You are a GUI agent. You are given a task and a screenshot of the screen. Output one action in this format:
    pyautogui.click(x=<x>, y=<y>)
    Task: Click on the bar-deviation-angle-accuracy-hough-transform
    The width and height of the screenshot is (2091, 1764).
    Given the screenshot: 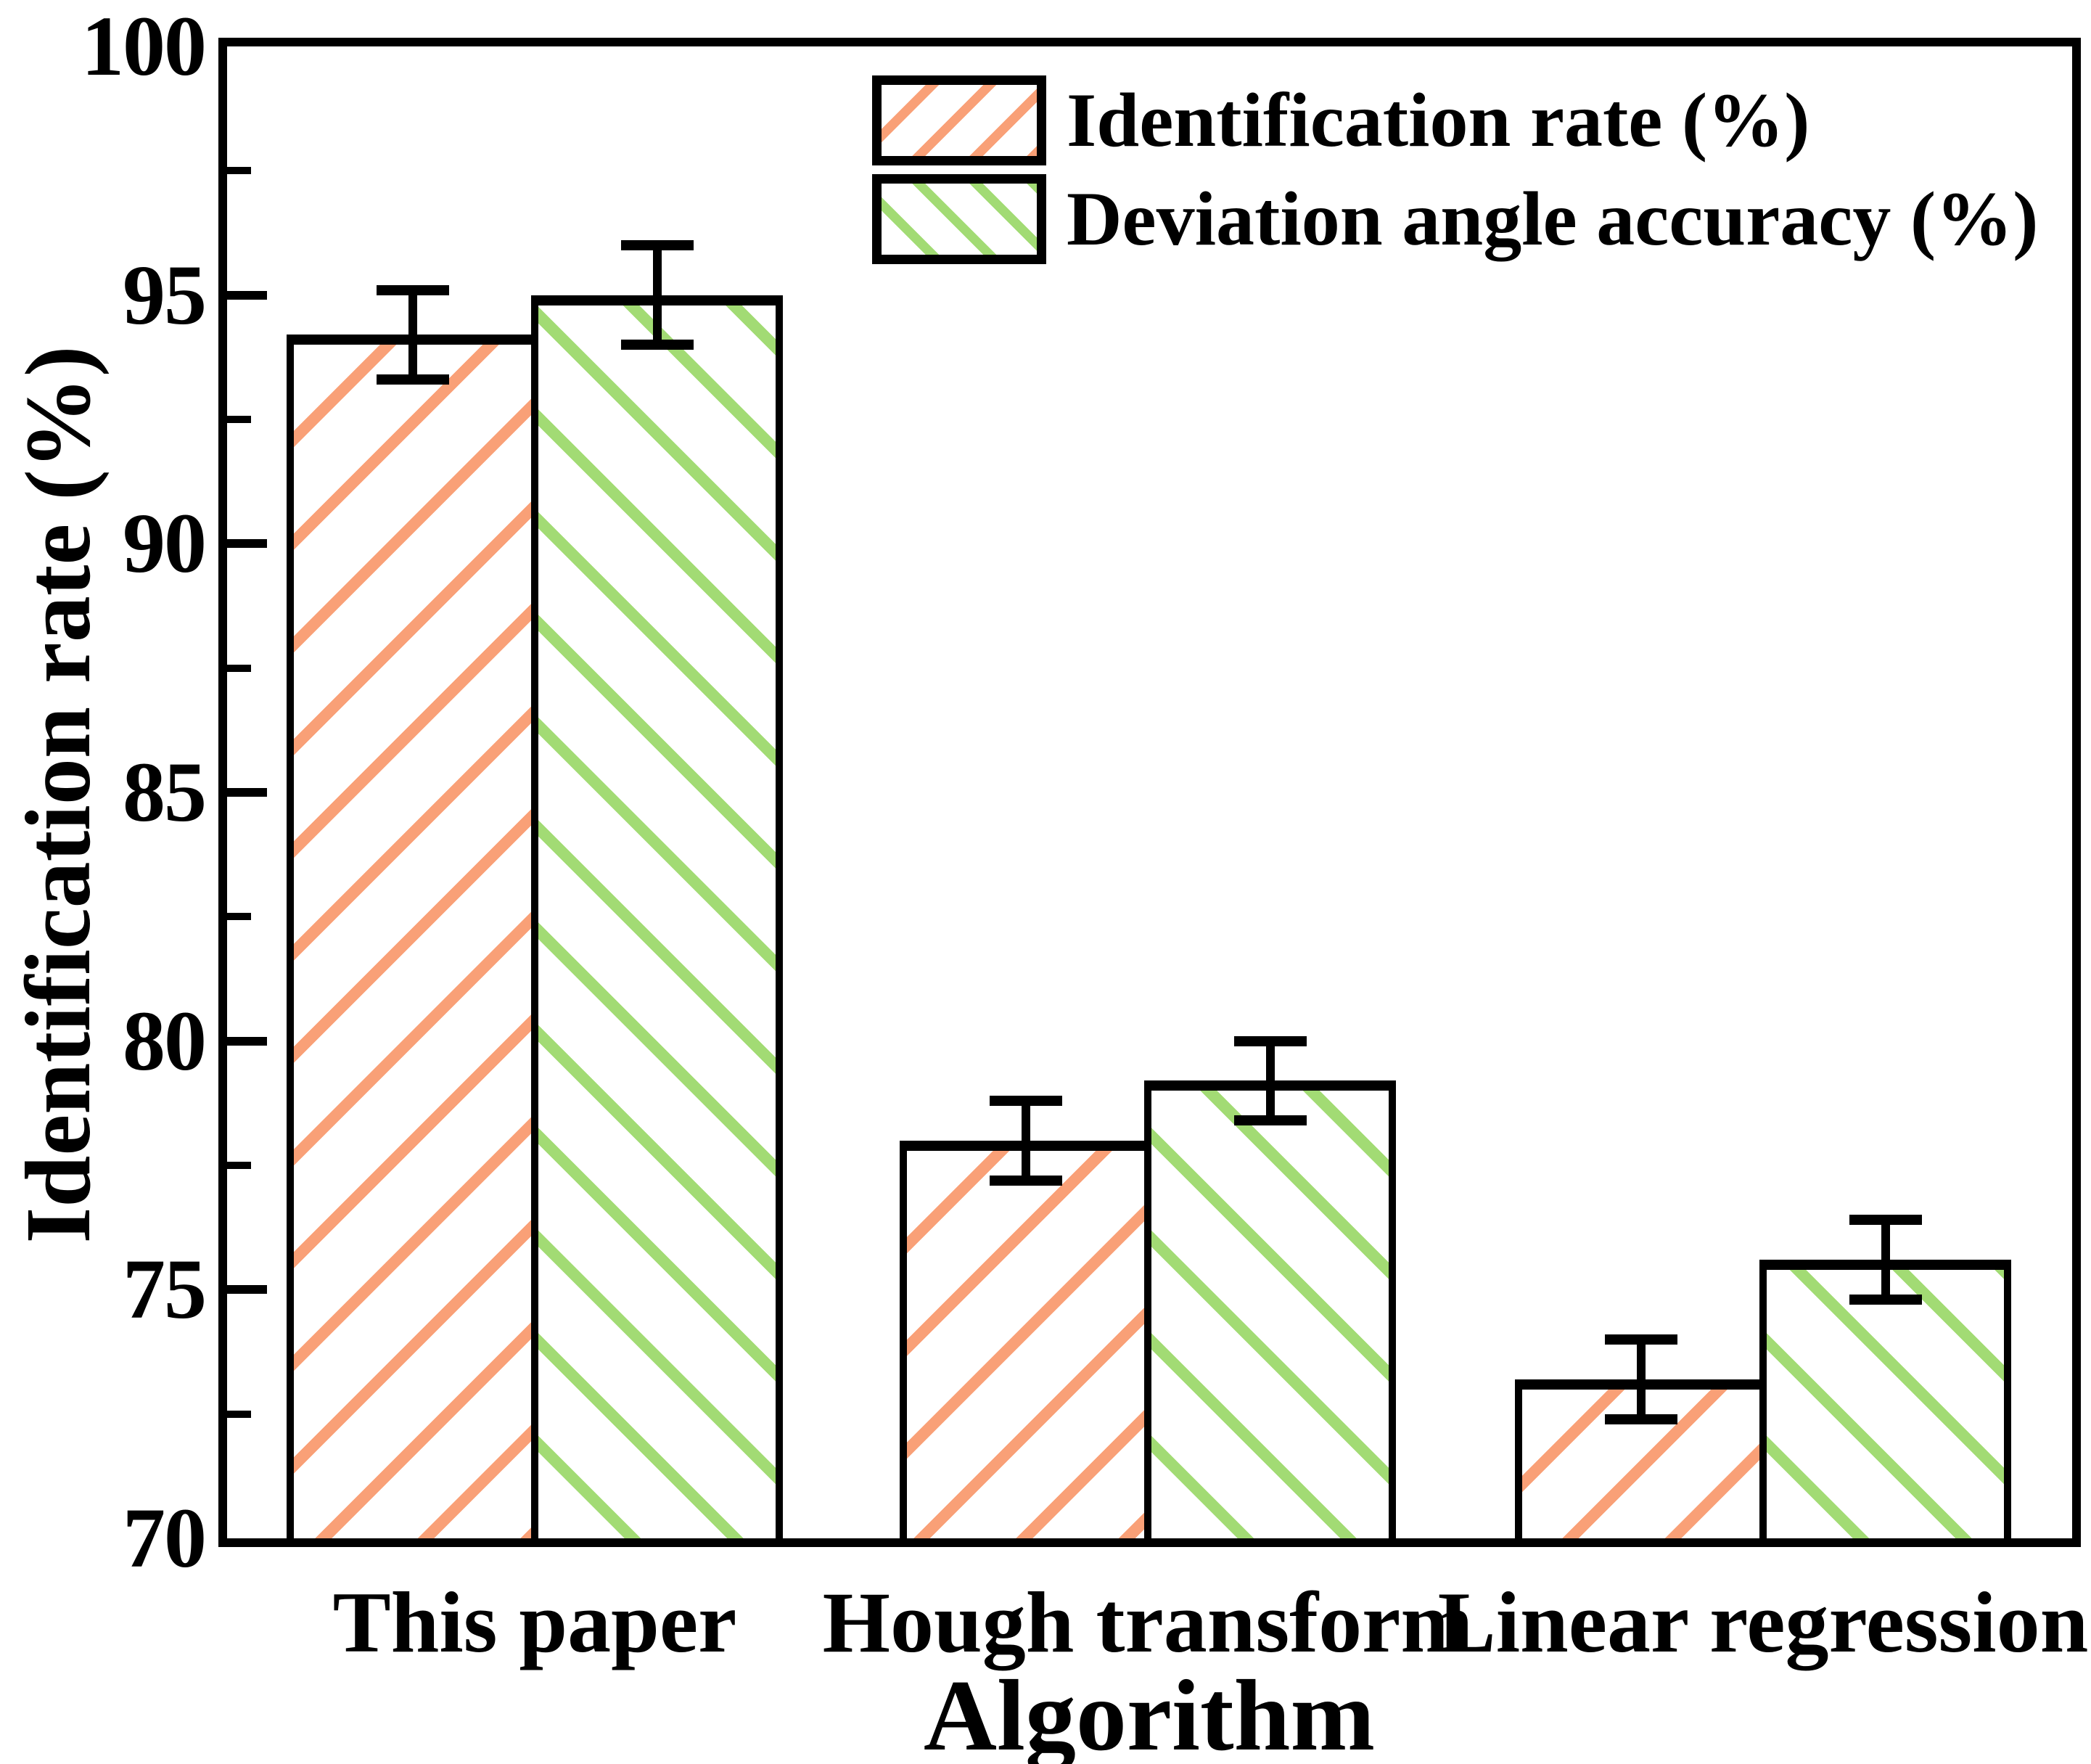 What is the action you would take?
    pyautogui.click(x=1270, y=1309)
    